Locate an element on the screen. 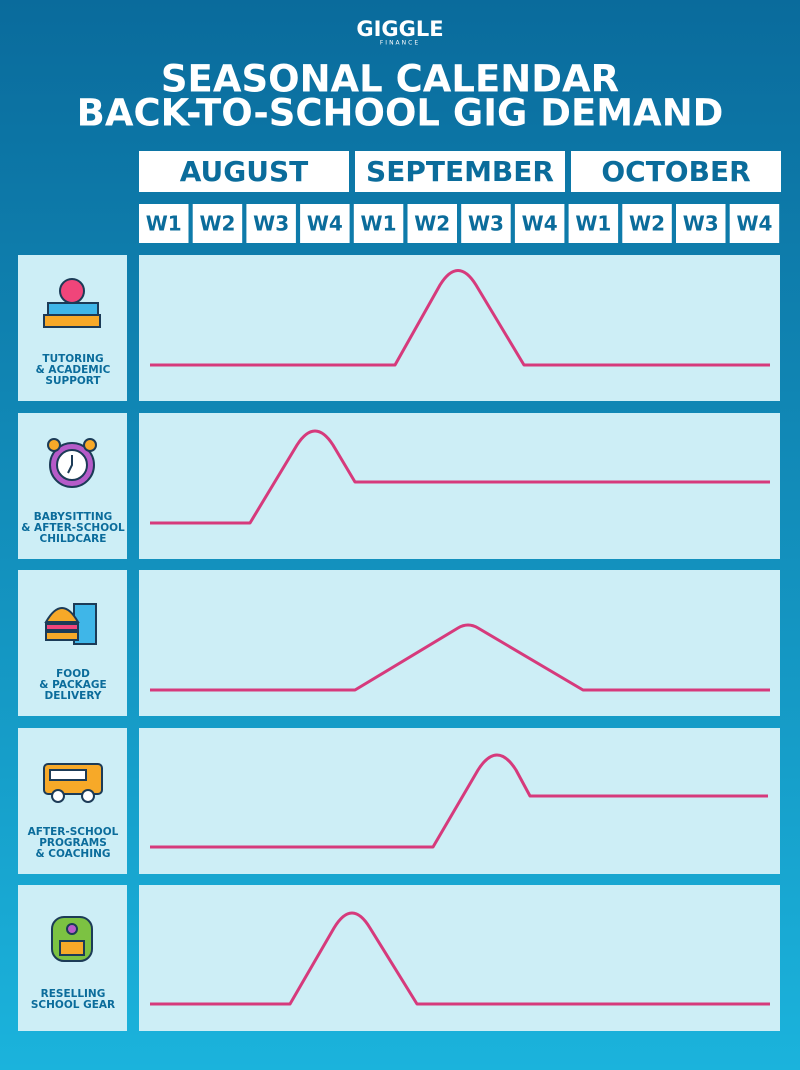  month-label: OCTOBER is located at coordinates (675, 171).